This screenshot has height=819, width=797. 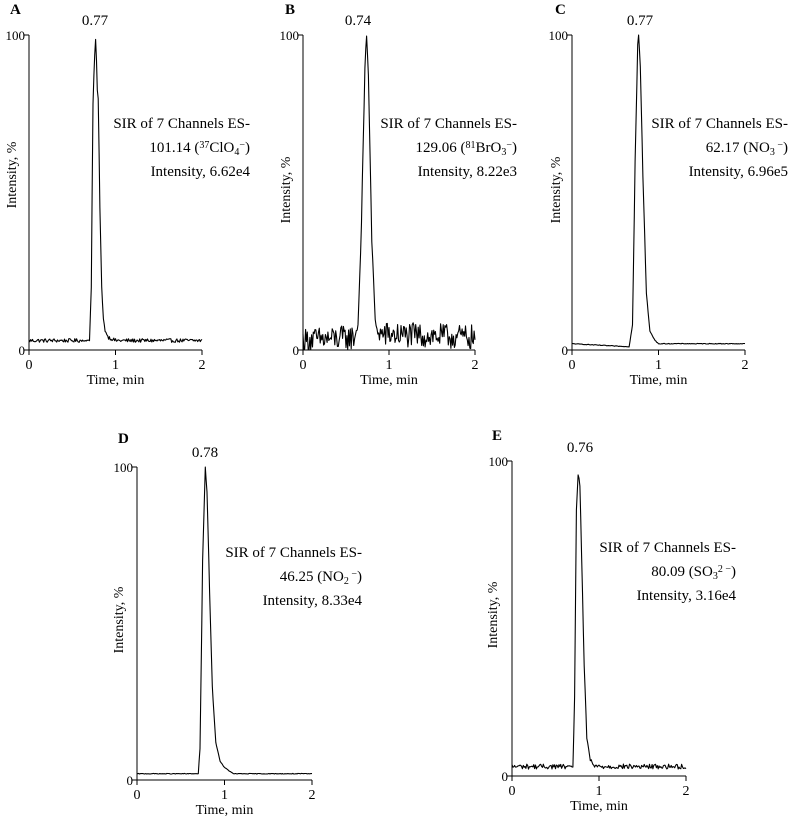 What do you see at coordinates (22, 350) in the screenshot?
I see `y-tick-label-a-0: 0` at bounding box center [22, 350].